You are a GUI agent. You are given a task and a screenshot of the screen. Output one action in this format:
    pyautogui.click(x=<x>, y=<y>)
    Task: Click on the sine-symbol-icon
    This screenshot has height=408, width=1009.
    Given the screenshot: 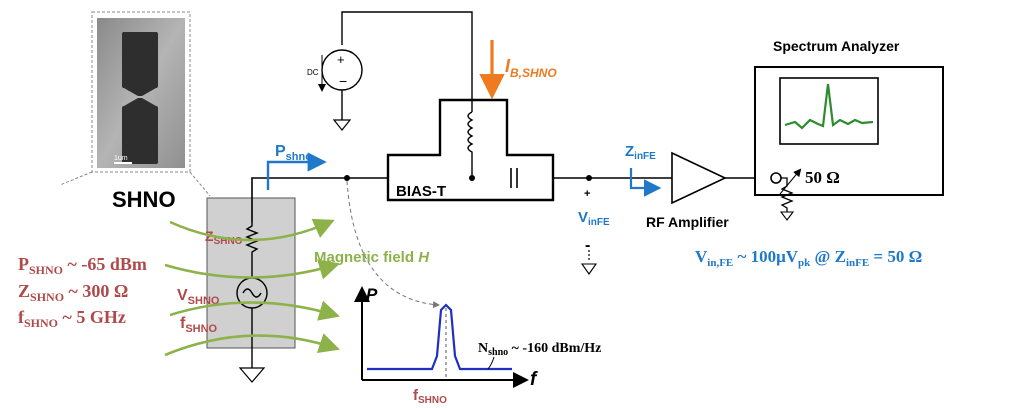 What is the action you would take?
    pyautogui.click(x=252, y=293)
    